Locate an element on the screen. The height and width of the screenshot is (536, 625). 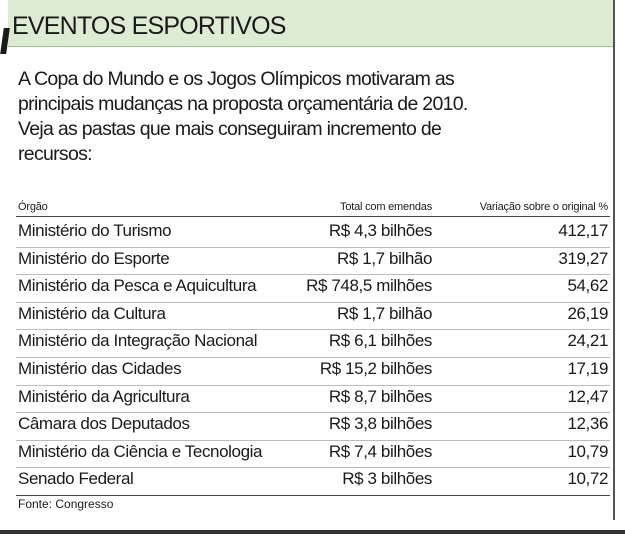
cell: 26,19 is located at coordinates (587, 313).